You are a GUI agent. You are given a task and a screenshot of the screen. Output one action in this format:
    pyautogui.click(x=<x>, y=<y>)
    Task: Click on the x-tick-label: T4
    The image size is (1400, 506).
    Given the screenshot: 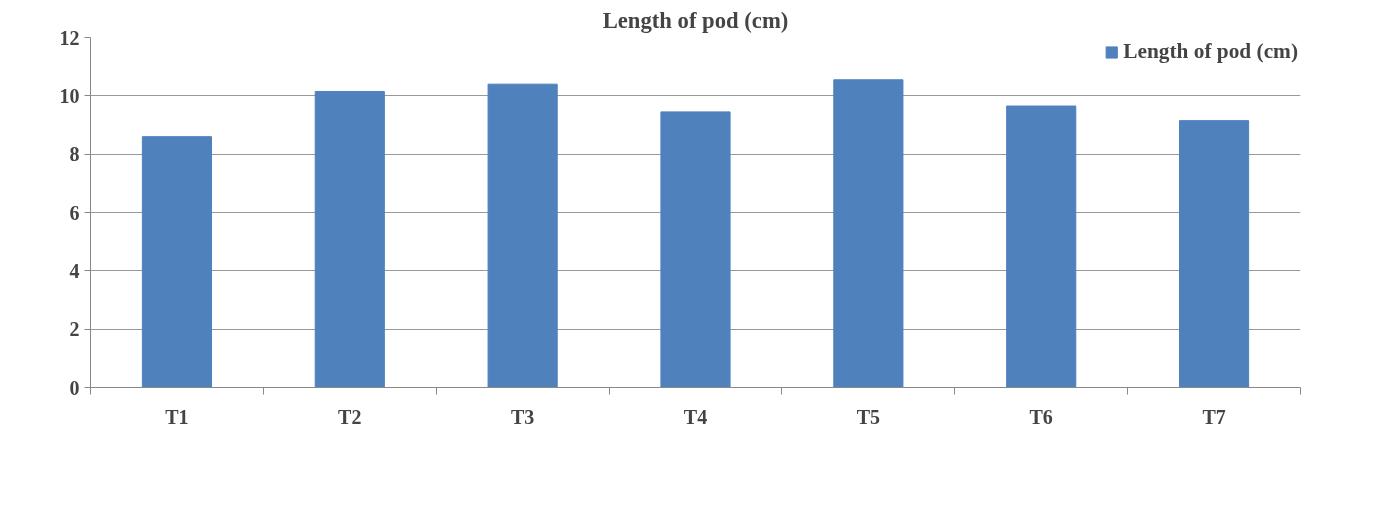 What is the action you would take?
    pyautogui.click(x=695, y=416)
    